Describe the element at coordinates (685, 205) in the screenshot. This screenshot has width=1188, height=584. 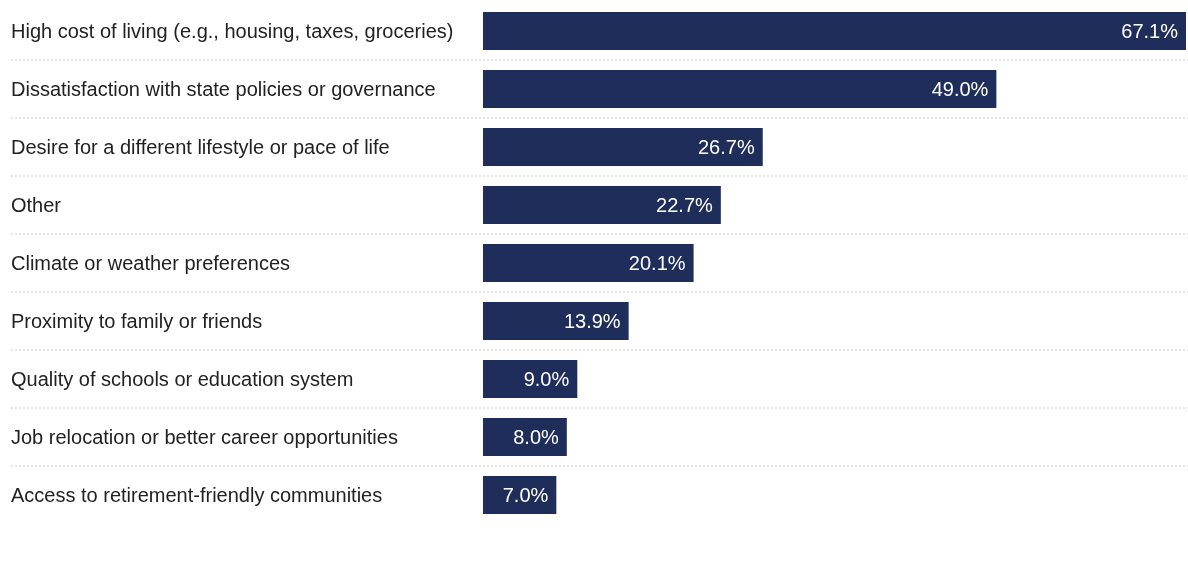
I see `data-label: 22.7%` at that location.